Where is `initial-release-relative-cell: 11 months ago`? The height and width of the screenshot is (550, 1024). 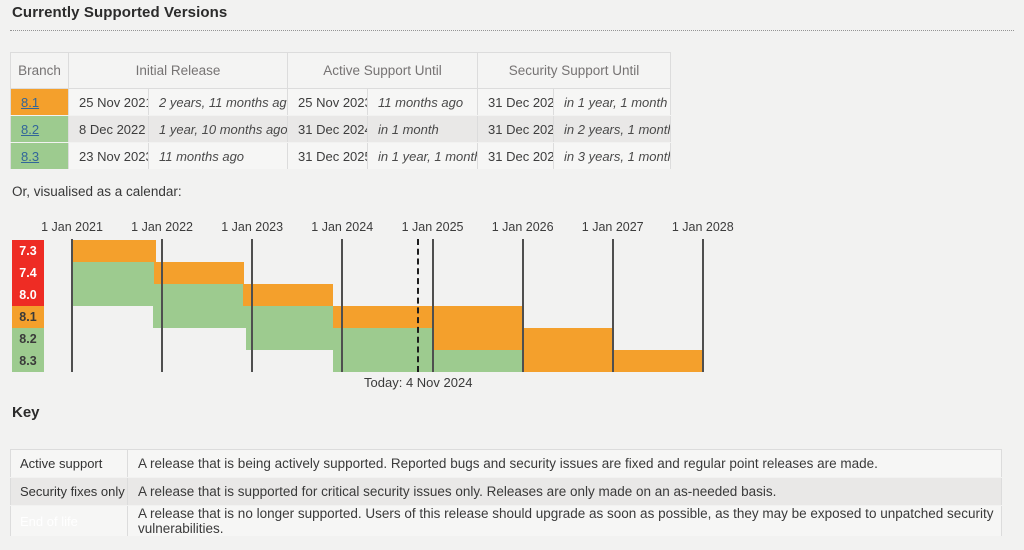
initial-release-relative-cell: 11 months ago is located at coordinates (217, 156).